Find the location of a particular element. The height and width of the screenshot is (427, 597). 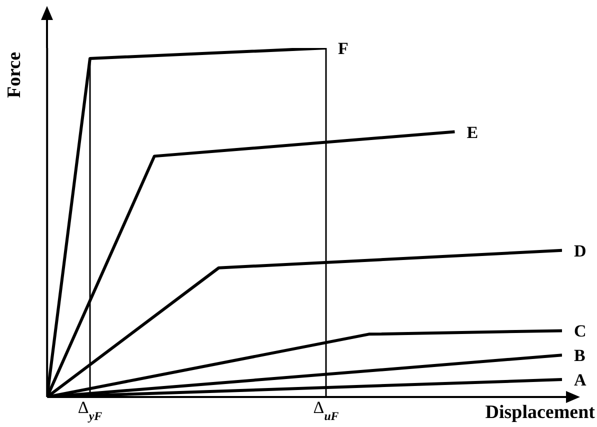

x-tick-label: Δ$_{uF}$ is located at coordinates (326, 410).